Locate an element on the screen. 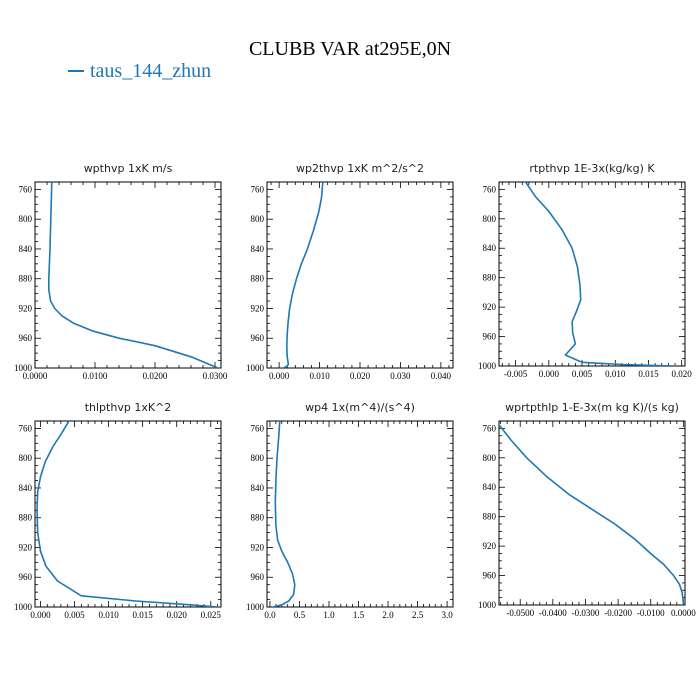  x-tick-label: 2.5 is located at coordinates (418, 615).